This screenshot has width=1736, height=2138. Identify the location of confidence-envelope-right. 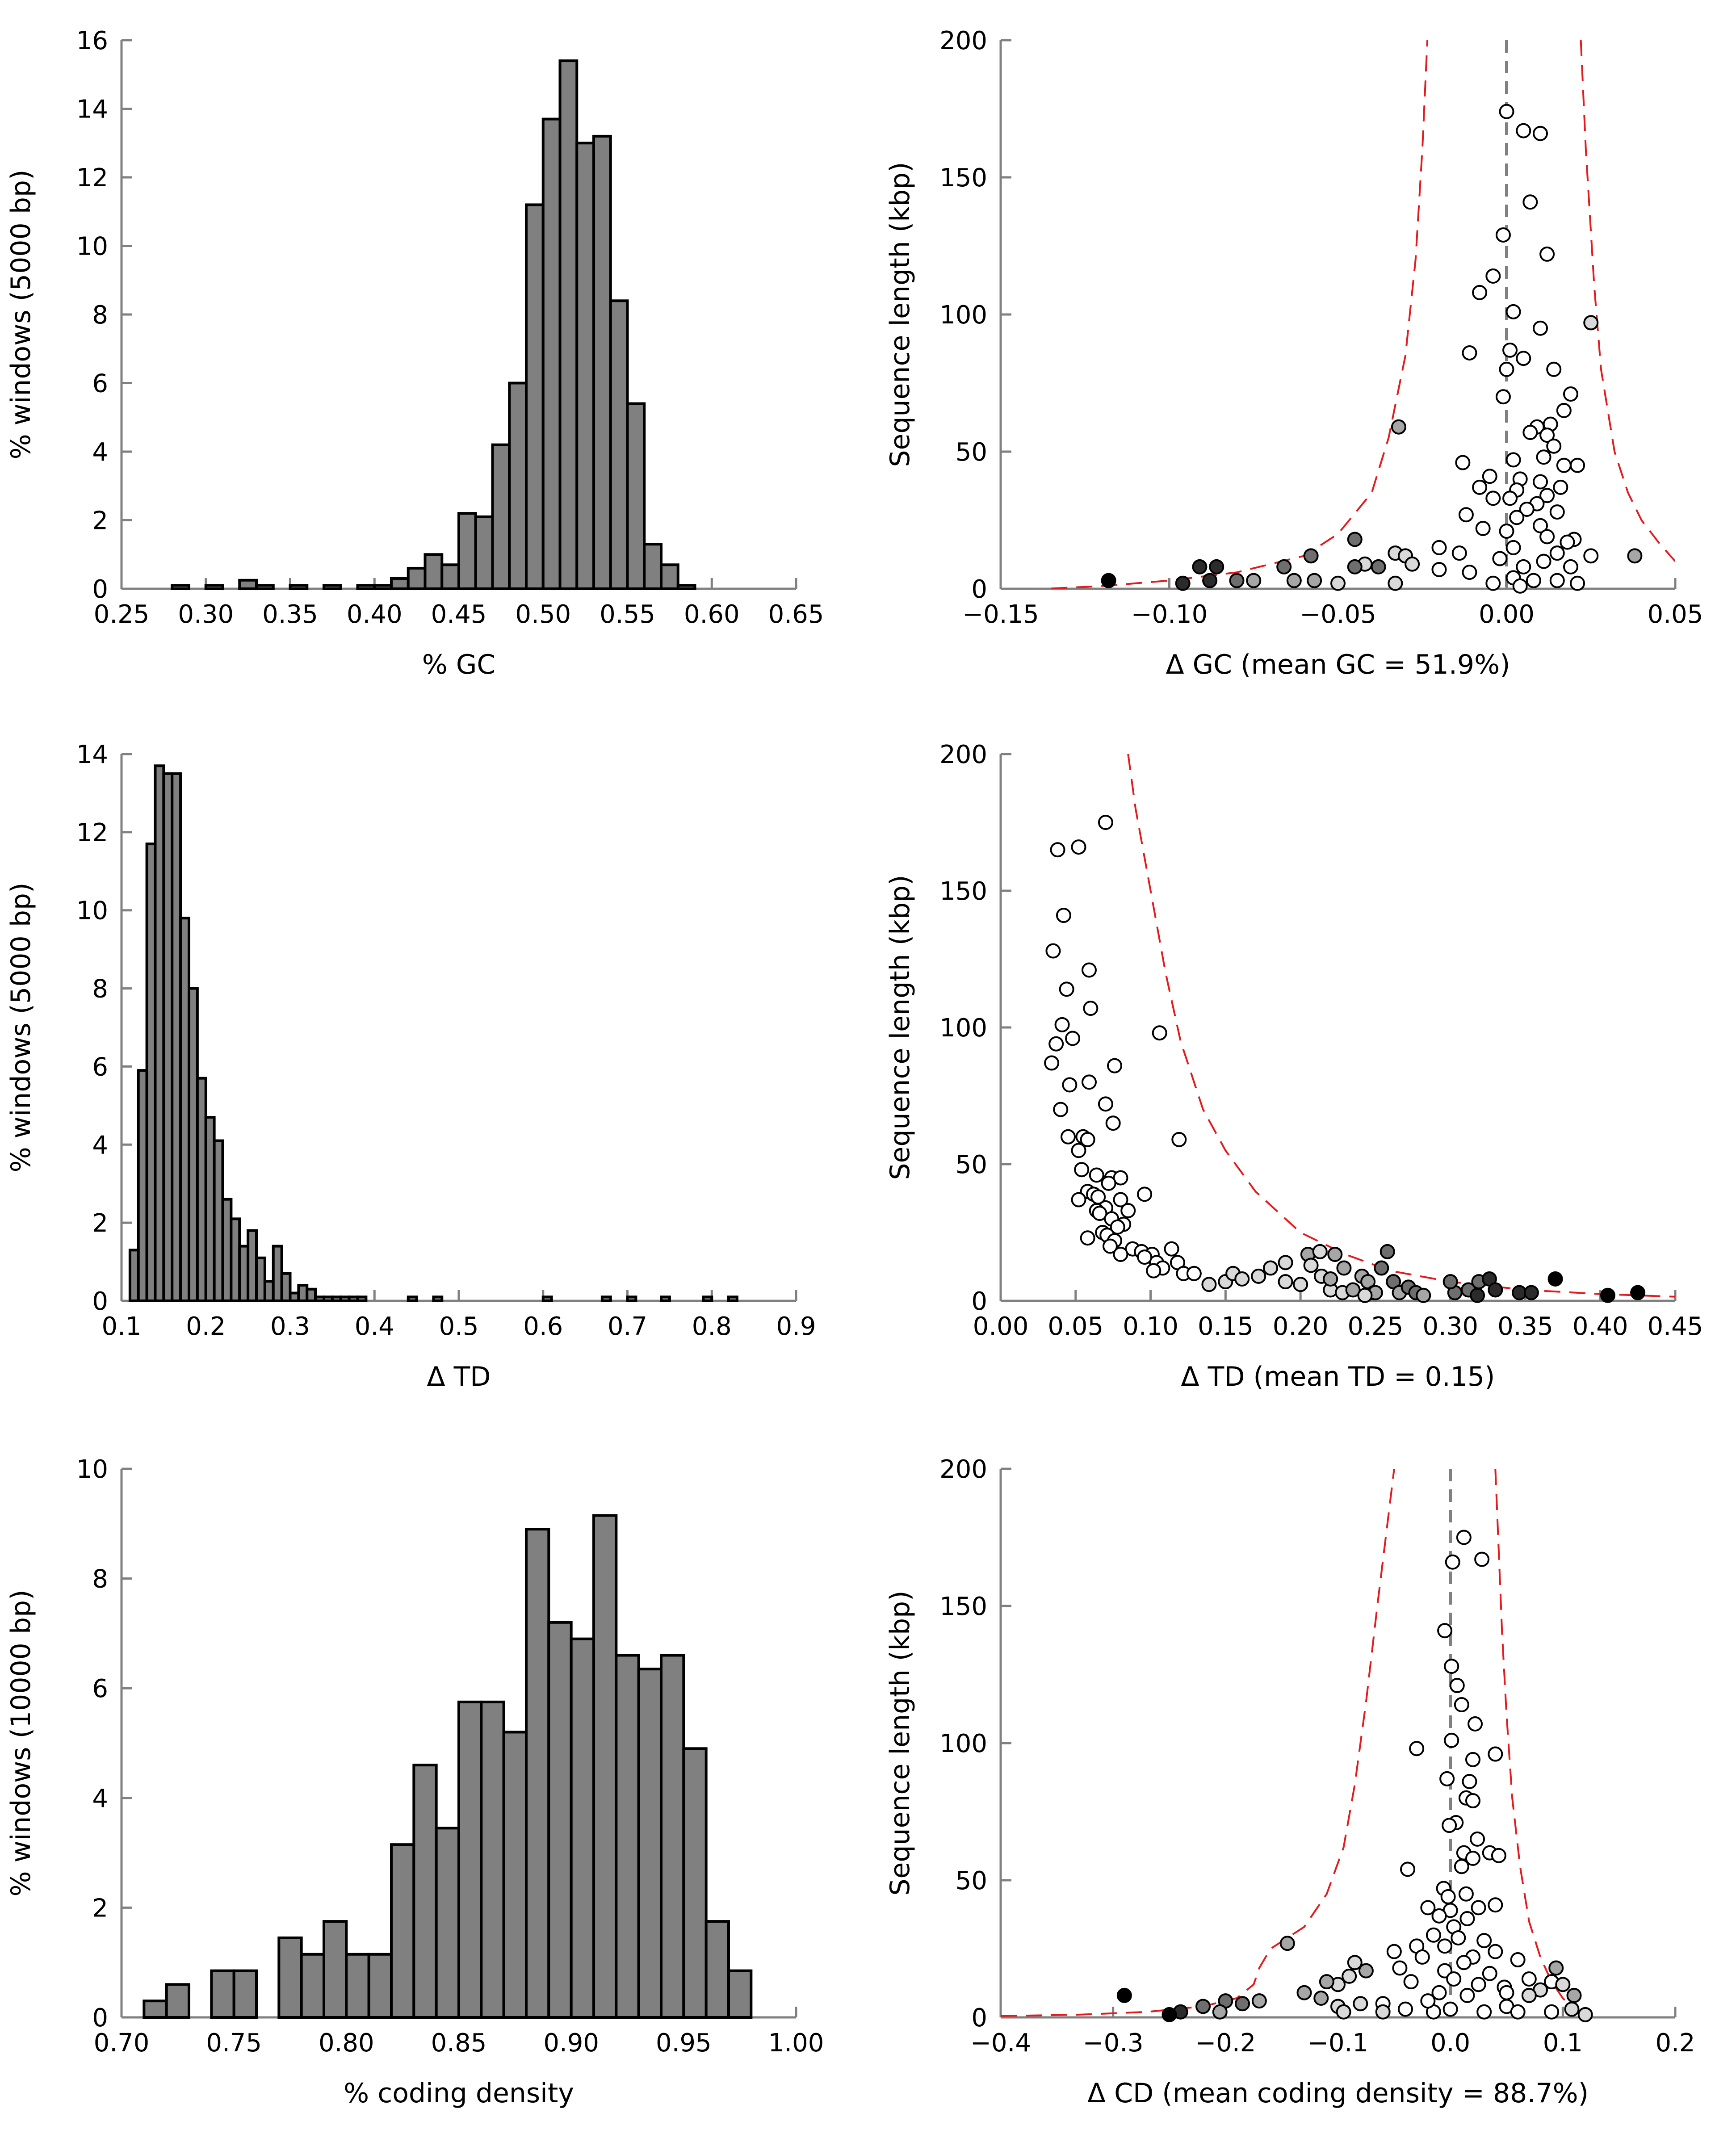
(1540, 1743).